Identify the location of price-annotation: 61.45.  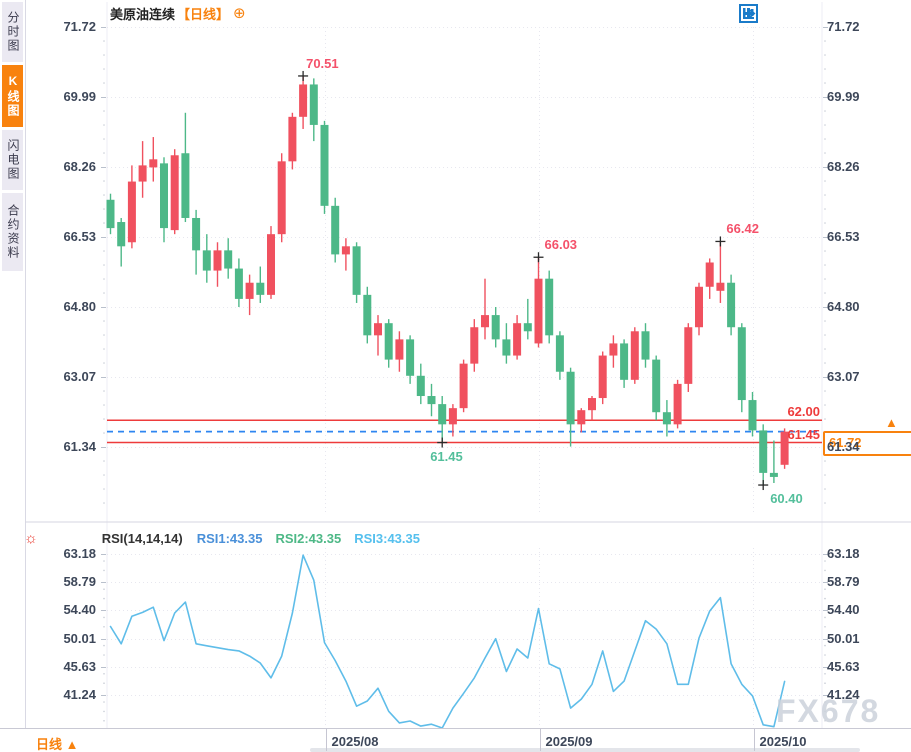
(446, 456).